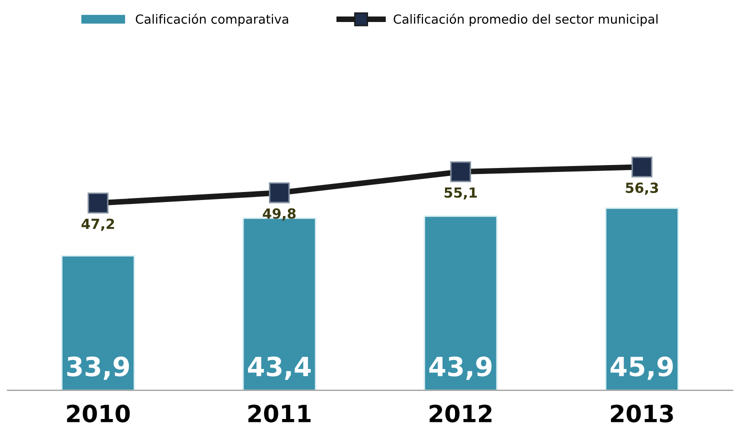  I want to click on x-tick-label: 2011, so click(279, 413).